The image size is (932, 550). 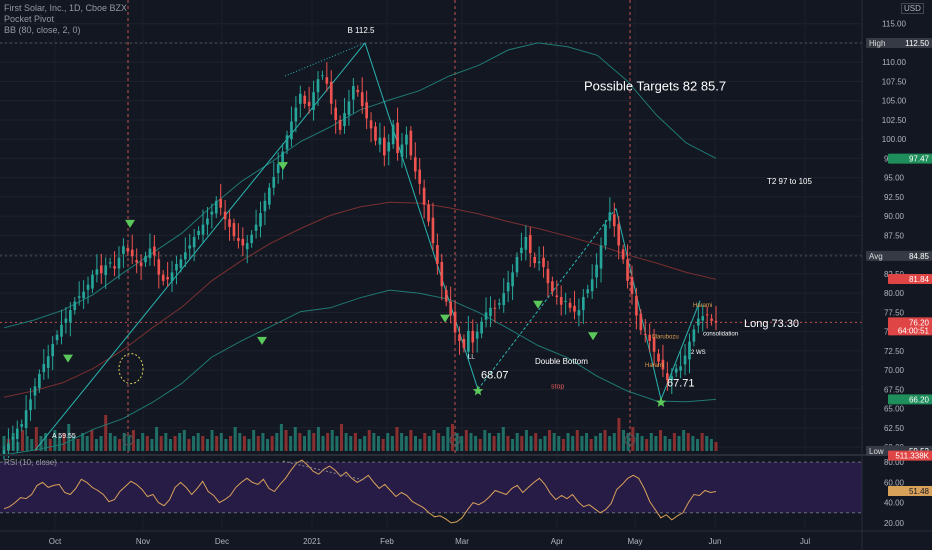 What do you see at coordinates (64, 436) in the screenshot?
I see `annotation-label: A 59.55` at bounding box center [64, 436].